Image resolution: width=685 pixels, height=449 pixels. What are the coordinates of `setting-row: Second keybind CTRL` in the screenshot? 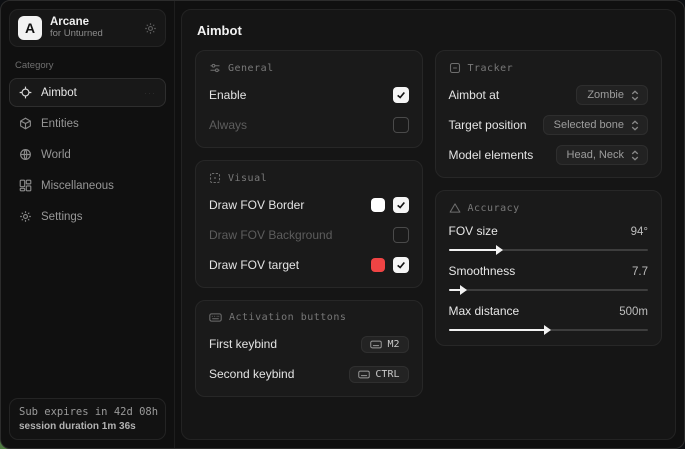 It's located at (309, 374).